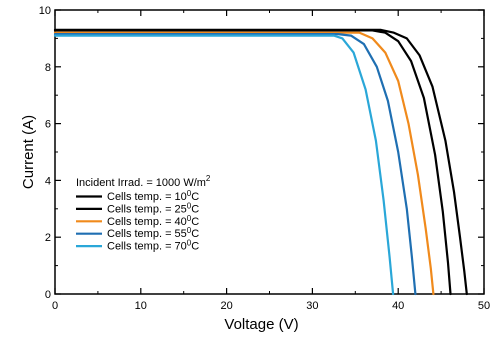 The height and width of the screenshot is (338, 503). I want to click on x-tick-label: 20, so click(226, 306).